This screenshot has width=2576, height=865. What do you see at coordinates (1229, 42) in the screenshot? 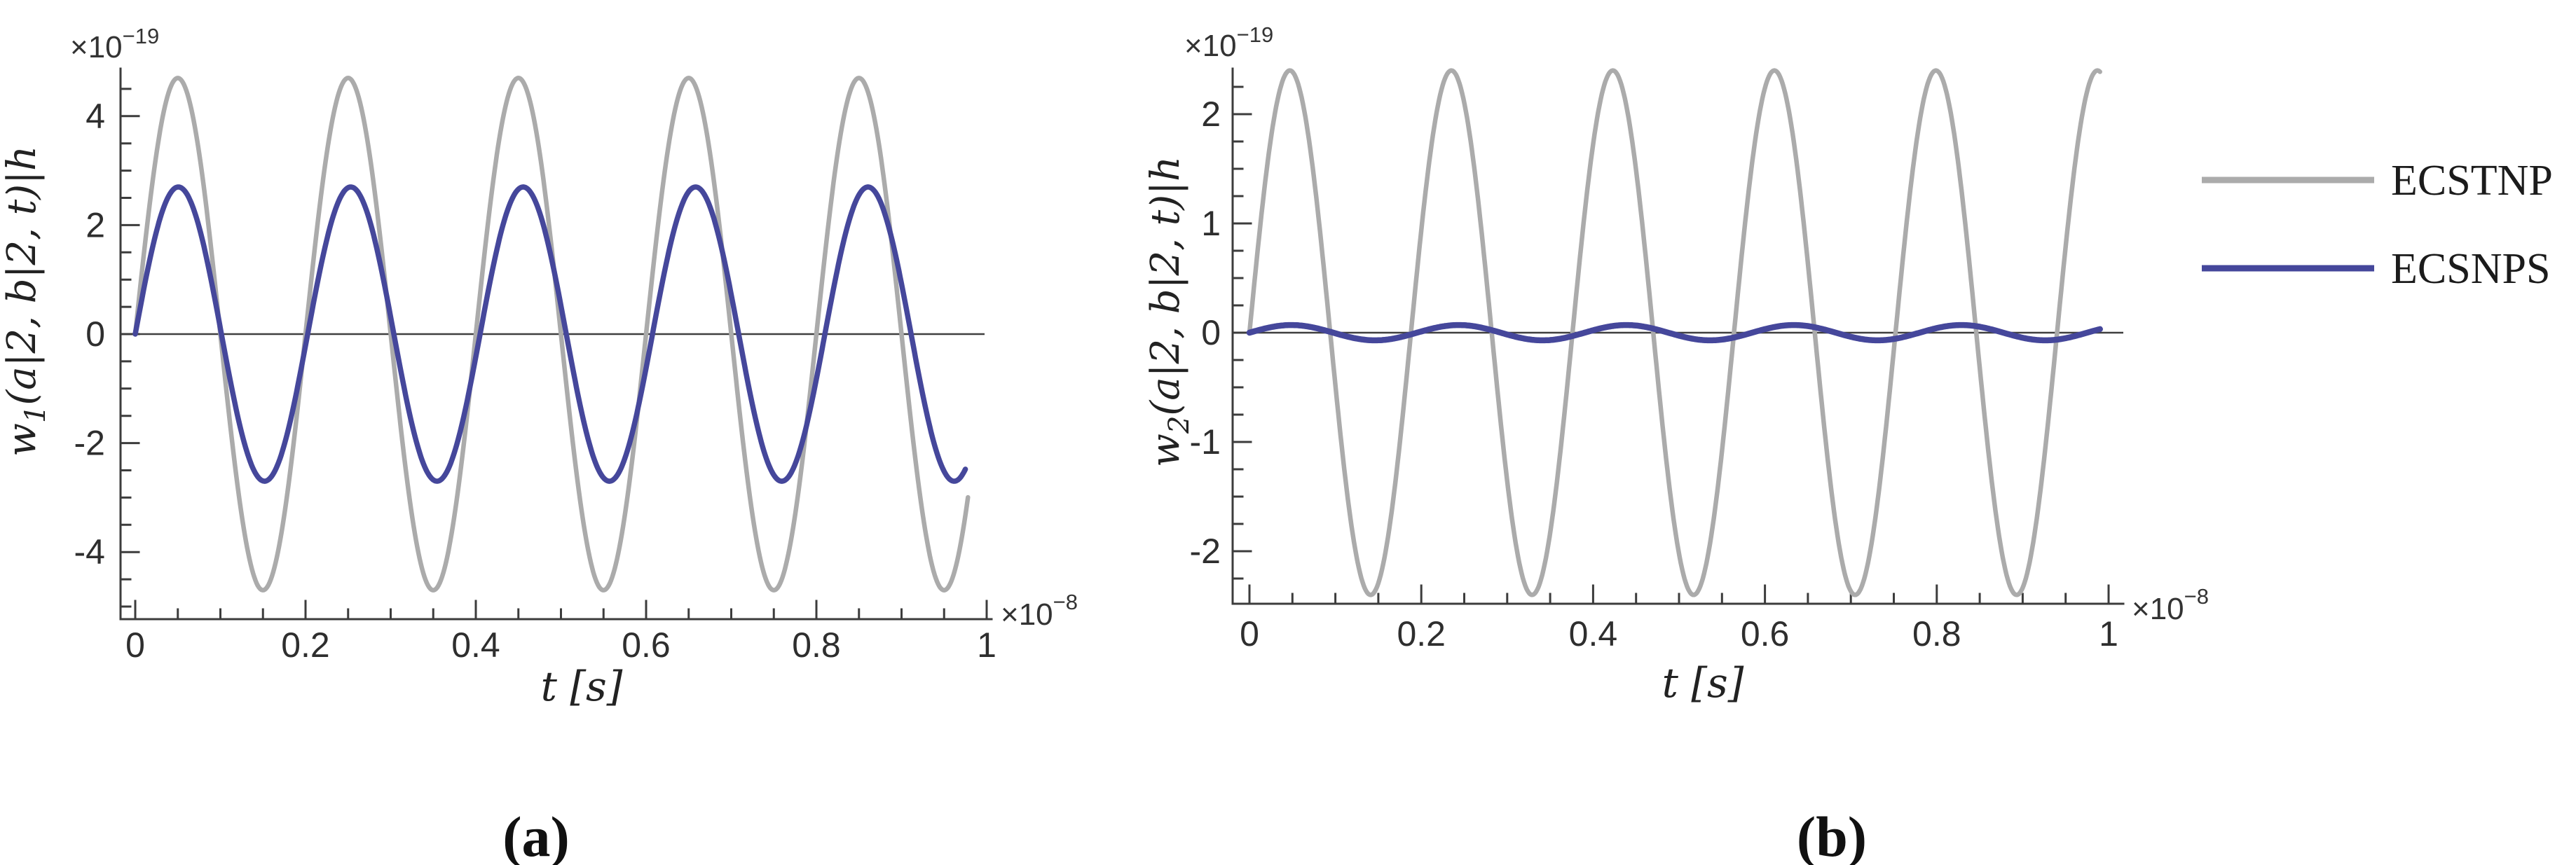
I see `plot-b-y-scale-label: ×10⁻¹⁹` at bounding box center [1229, 42].